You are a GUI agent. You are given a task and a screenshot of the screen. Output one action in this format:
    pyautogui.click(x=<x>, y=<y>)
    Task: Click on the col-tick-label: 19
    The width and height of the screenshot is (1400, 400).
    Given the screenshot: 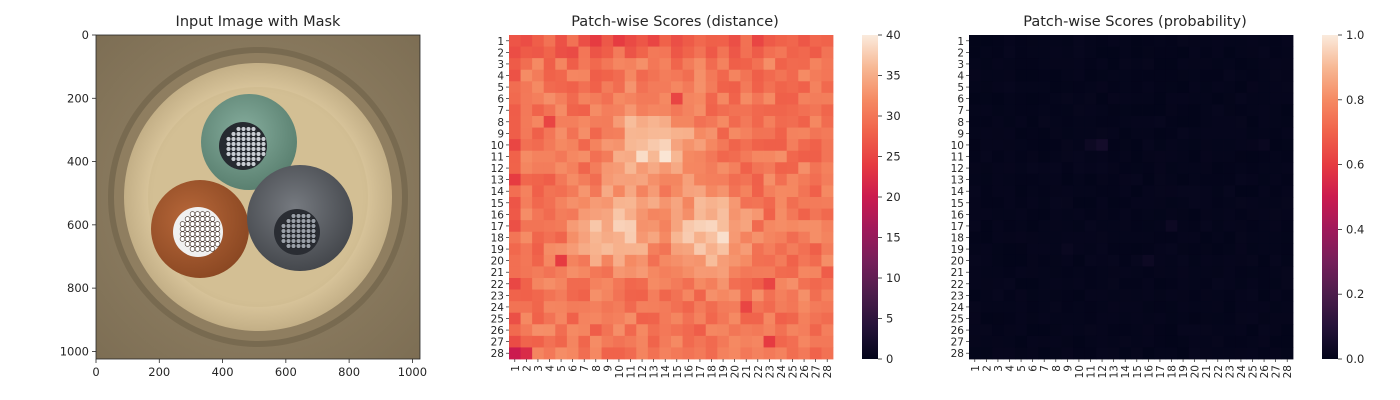 What is the action you would take?
    pyautogui.click(x=1184, y=371)
    